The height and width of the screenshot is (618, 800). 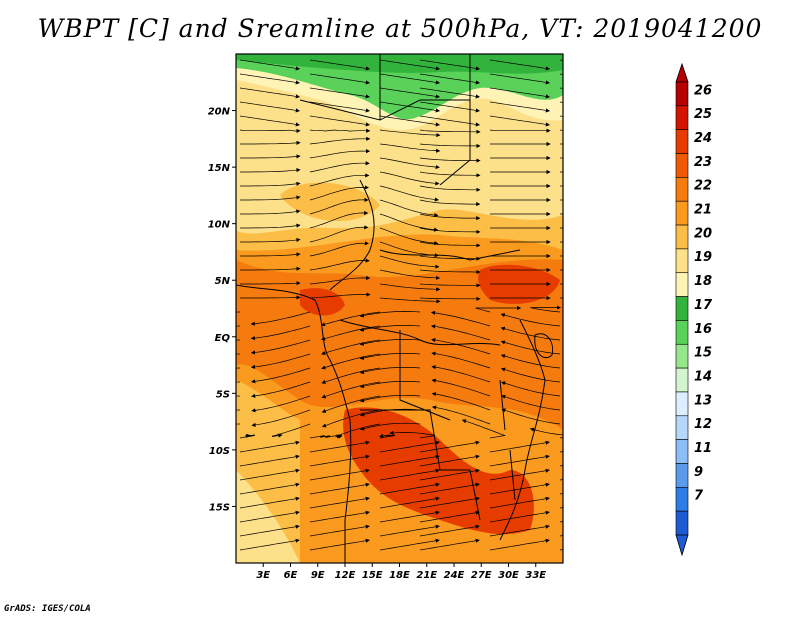 I want to click on longitude-axis: 3E 6E 9E 12E 15E 18E 21E 24E 27E 30E 33E, so click(x=401, y=572).